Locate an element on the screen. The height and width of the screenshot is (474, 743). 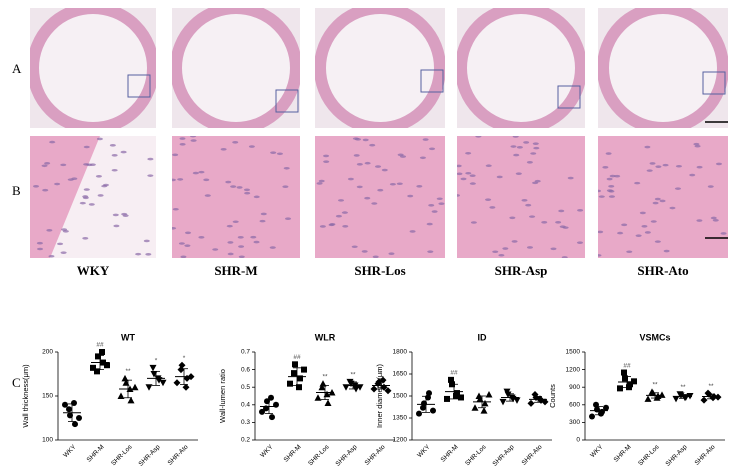
y-tick-label: 1200 is located at coordinates (400, 440).